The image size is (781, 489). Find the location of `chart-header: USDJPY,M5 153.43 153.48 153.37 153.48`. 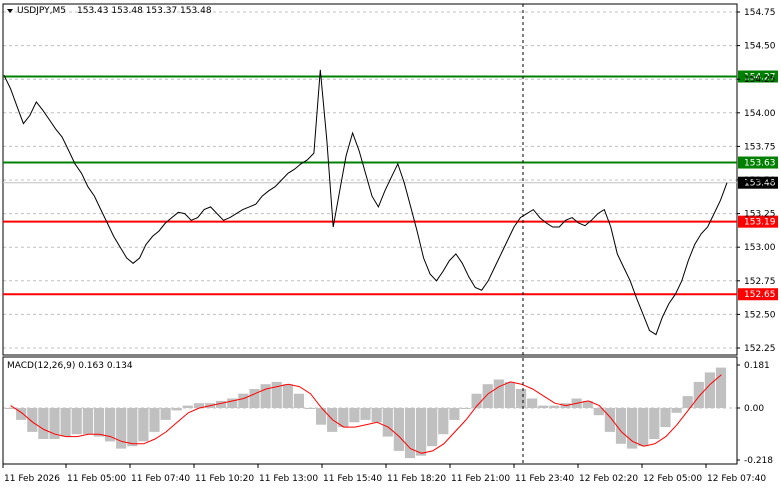

chart-header: USDJPY,M5 153.43 153.48 153.37 153.48 is located at coordinates (109, 11).